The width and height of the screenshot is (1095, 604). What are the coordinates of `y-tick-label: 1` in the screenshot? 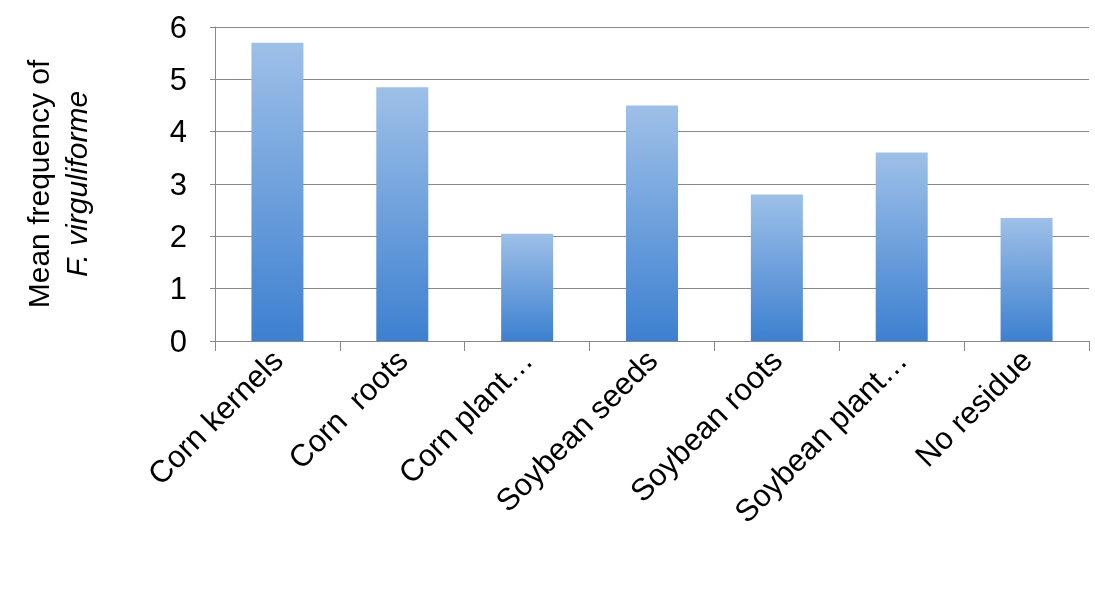 It's located at (178, 289).